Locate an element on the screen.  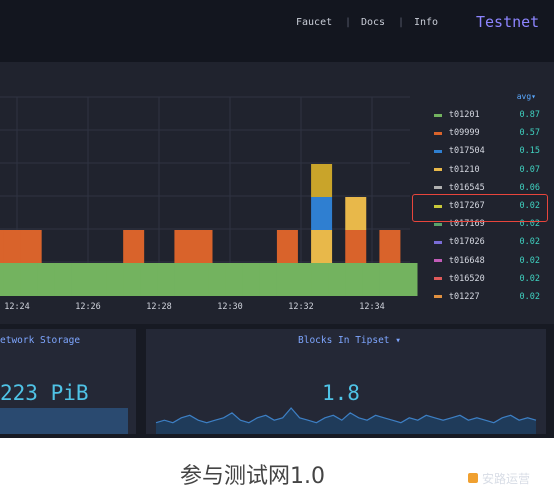
legend-miner-id: t01201 is located at coordinates (464, 115).